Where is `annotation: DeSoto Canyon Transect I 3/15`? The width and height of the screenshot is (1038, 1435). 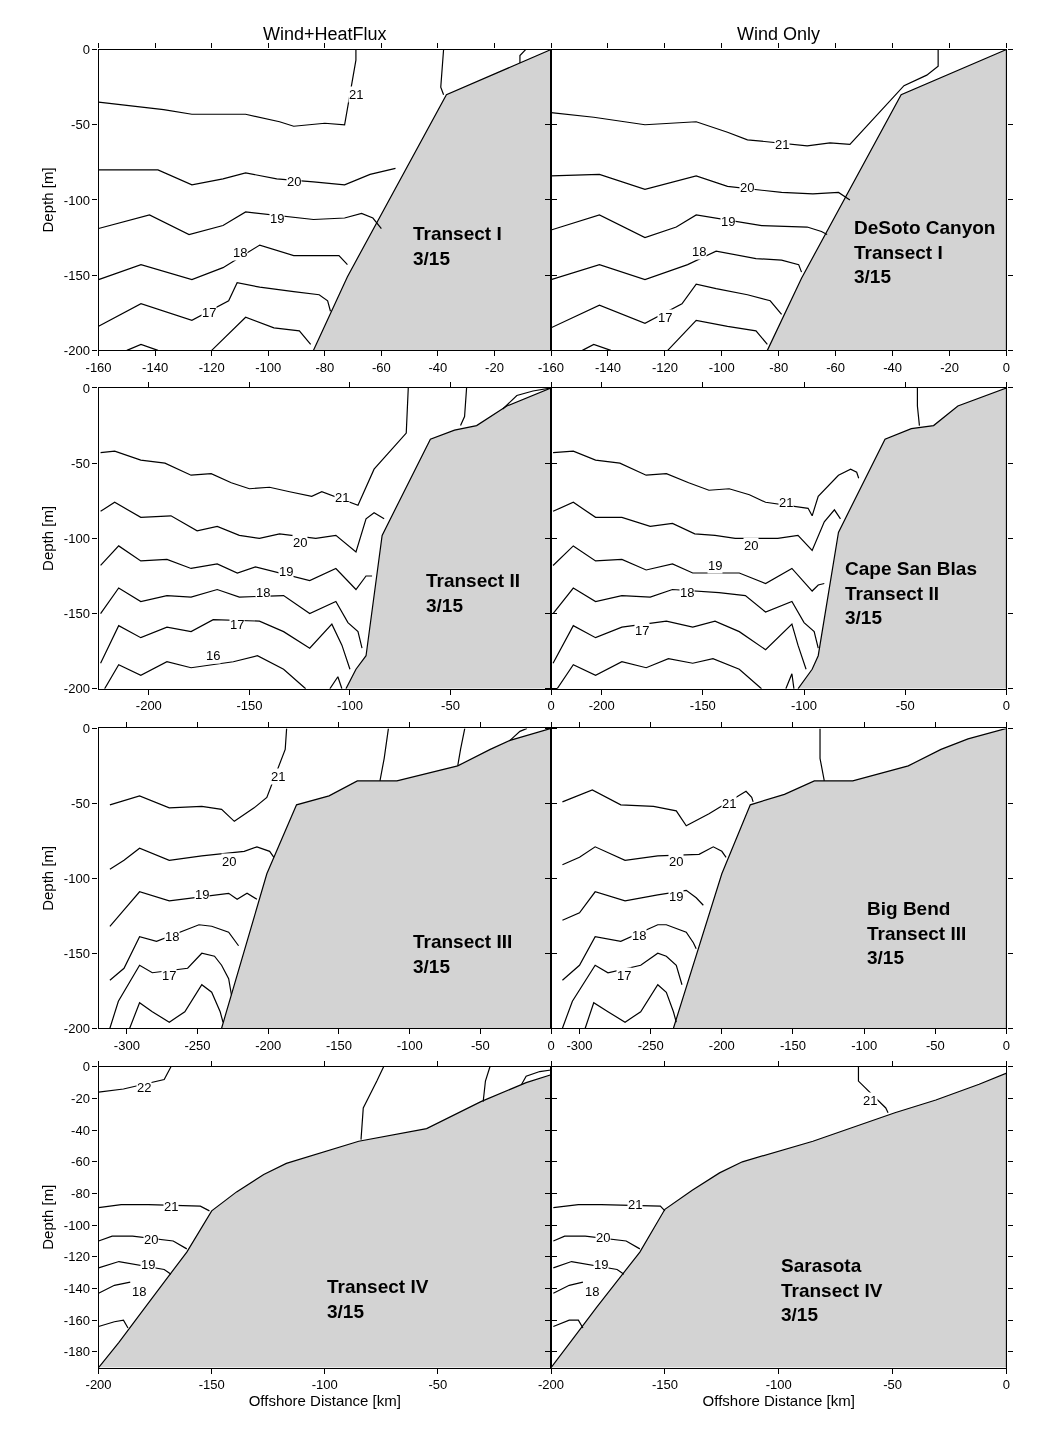 annotation: DeSoto Canyon Transect I 3/15 is located at coordinates (925, 252).